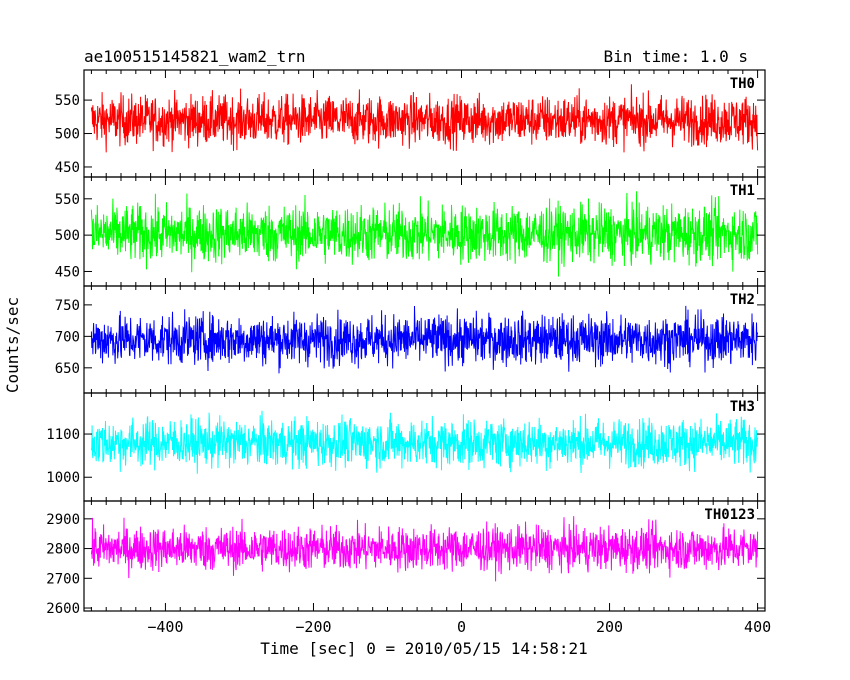  What do you see at coordinates (63, 478) in the screenshot?
I see `y-tick-label: 1000` at bounding box center [63, 478].